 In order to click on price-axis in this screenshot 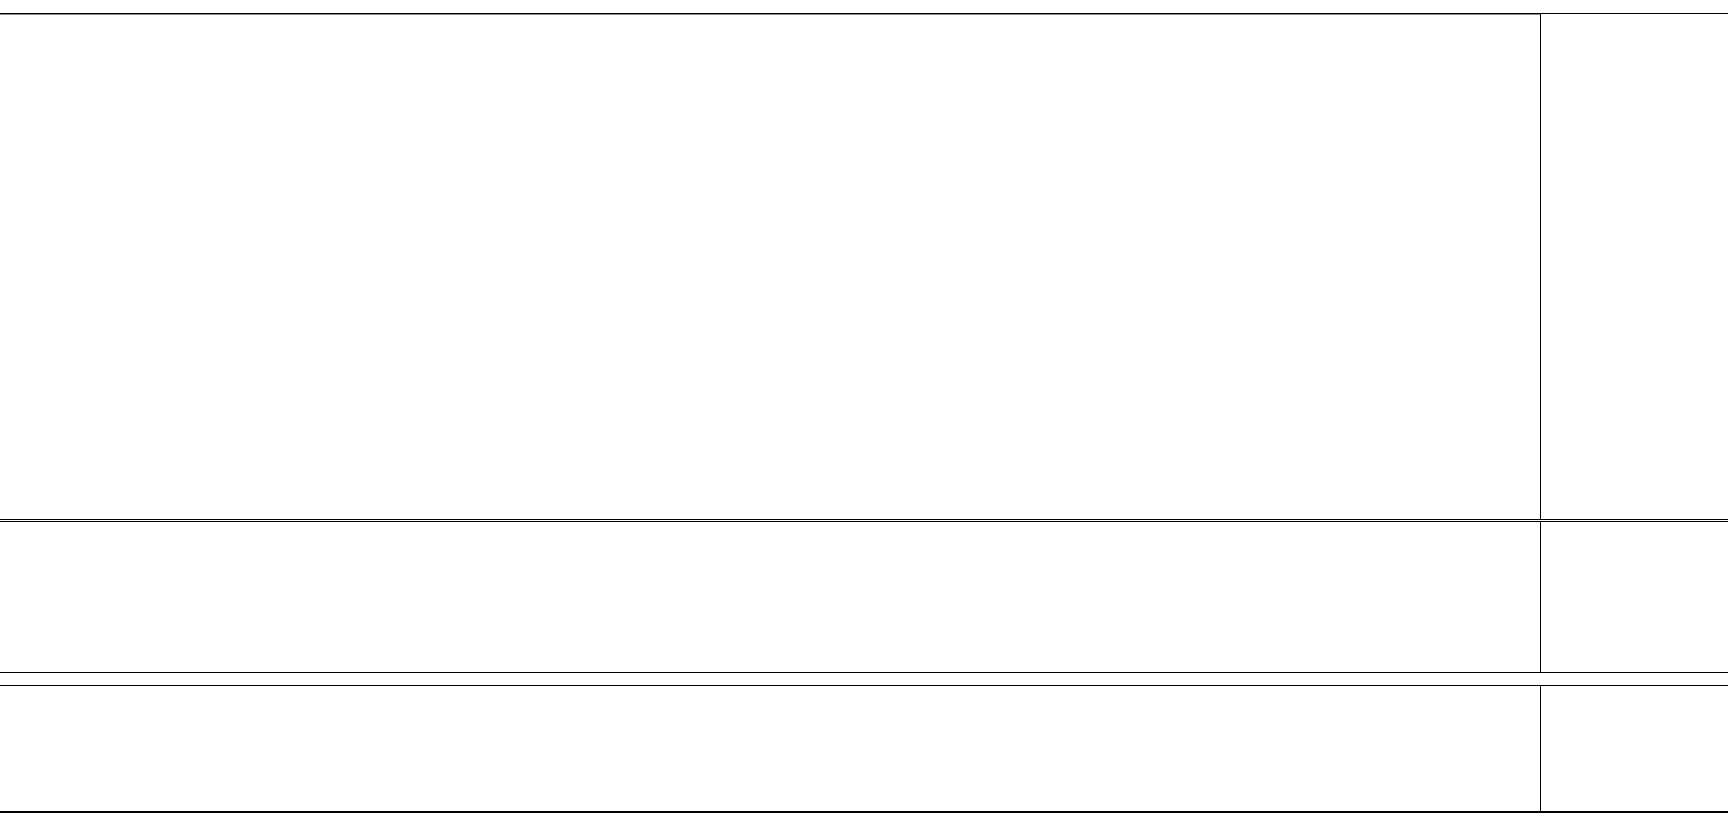, I will do `click(1634, 266)`.